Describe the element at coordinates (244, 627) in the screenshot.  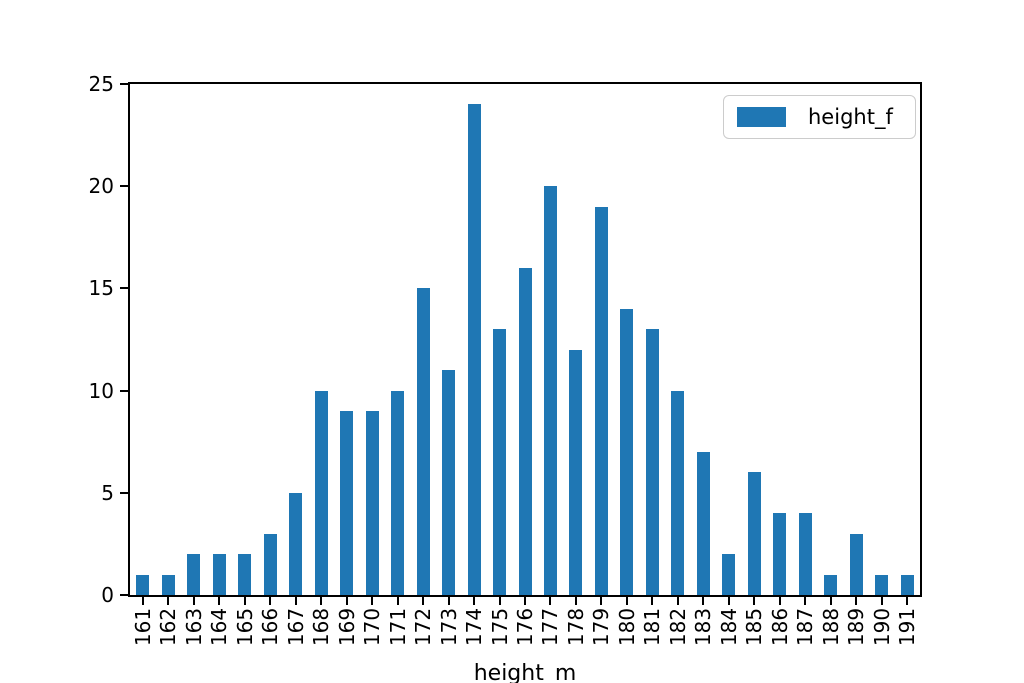
I see `x-tick-label: 165` at that location.